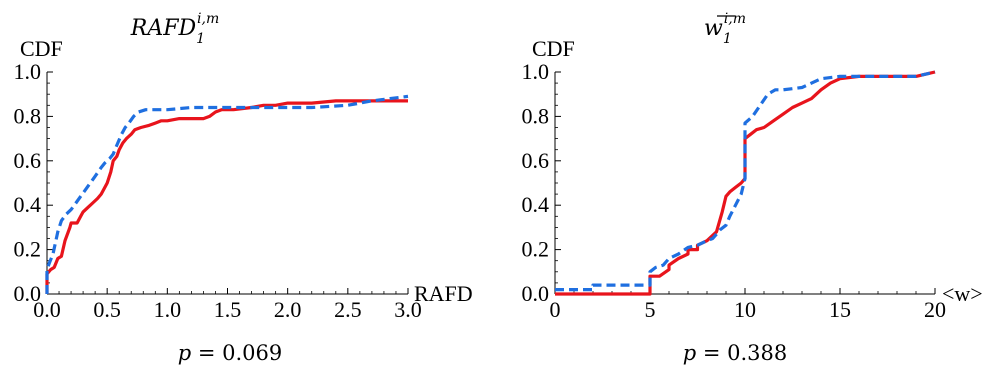  What do you see at coordinates (168, 309) in the screenshot?
I see `x-tick-label: 1.0` at bounding box center [168, 309].